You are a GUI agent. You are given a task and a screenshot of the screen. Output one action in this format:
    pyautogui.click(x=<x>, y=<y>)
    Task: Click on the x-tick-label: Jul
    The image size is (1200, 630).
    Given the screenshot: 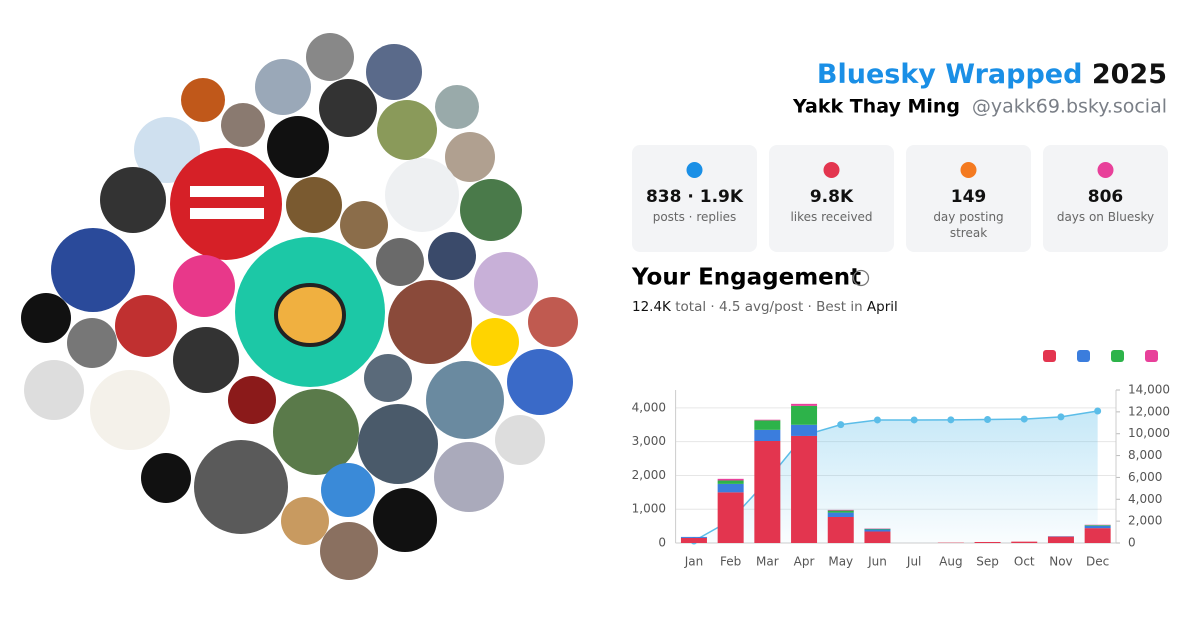 What is the action you would take?
    pyautogui.click(x=913, y=562)
    